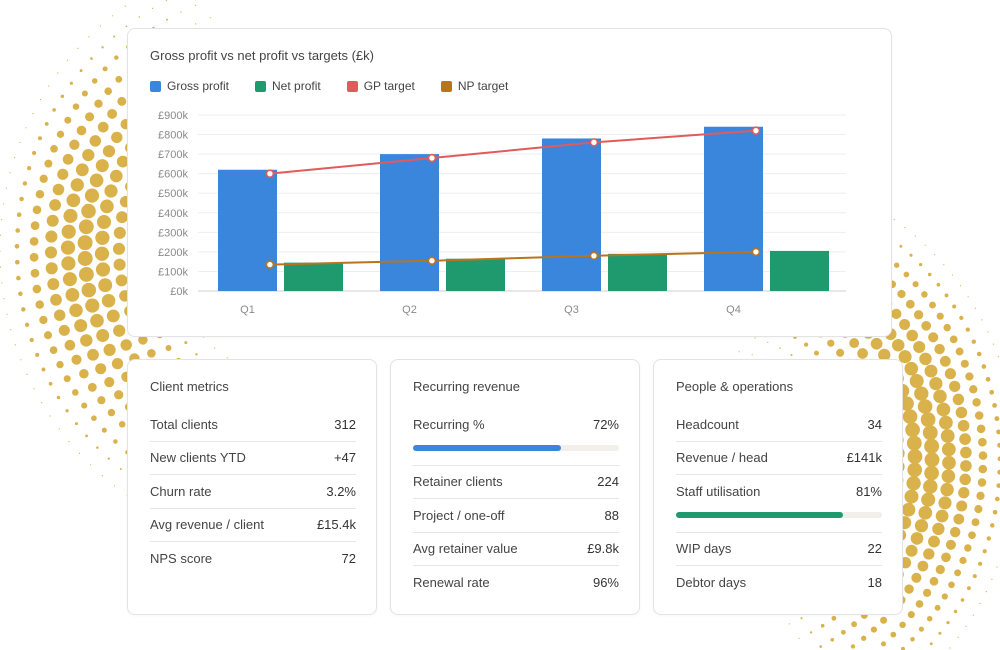  I want to click on metric-label: Total clients, so click(184, 424).